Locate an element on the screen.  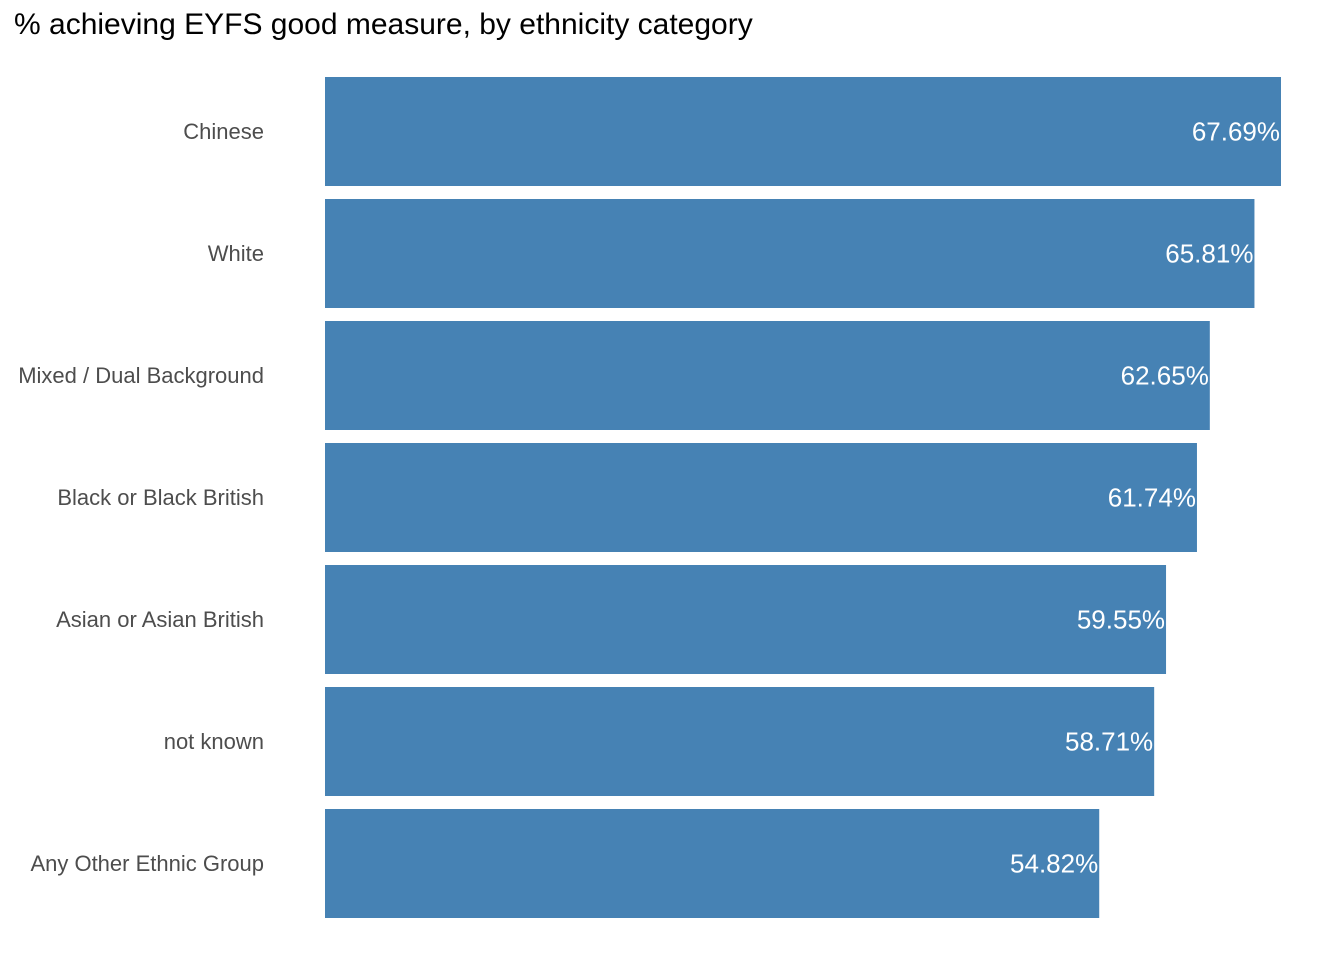
category-label: Chinese is located at coordinates (223, 131).